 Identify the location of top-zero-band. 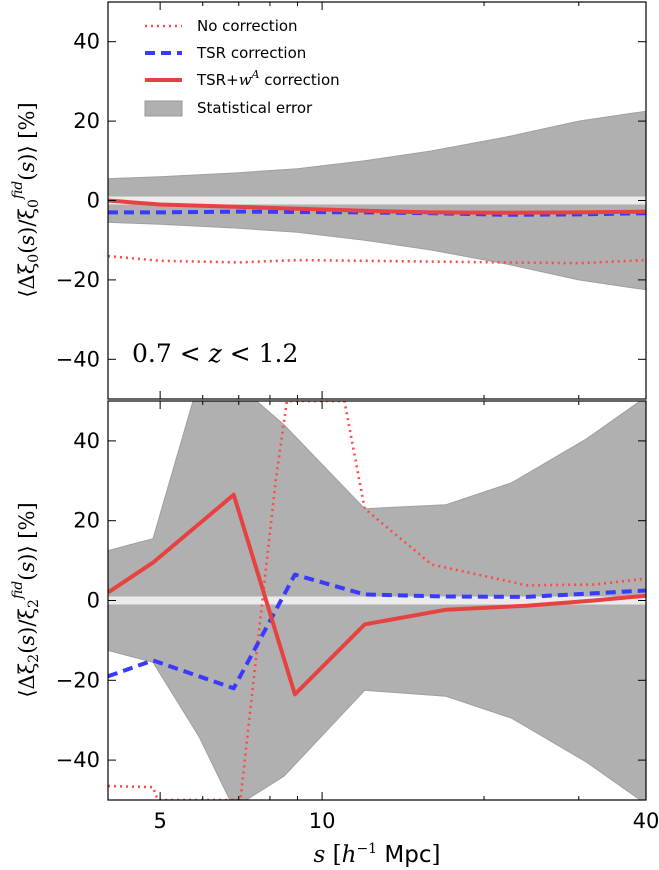
(377, 200).